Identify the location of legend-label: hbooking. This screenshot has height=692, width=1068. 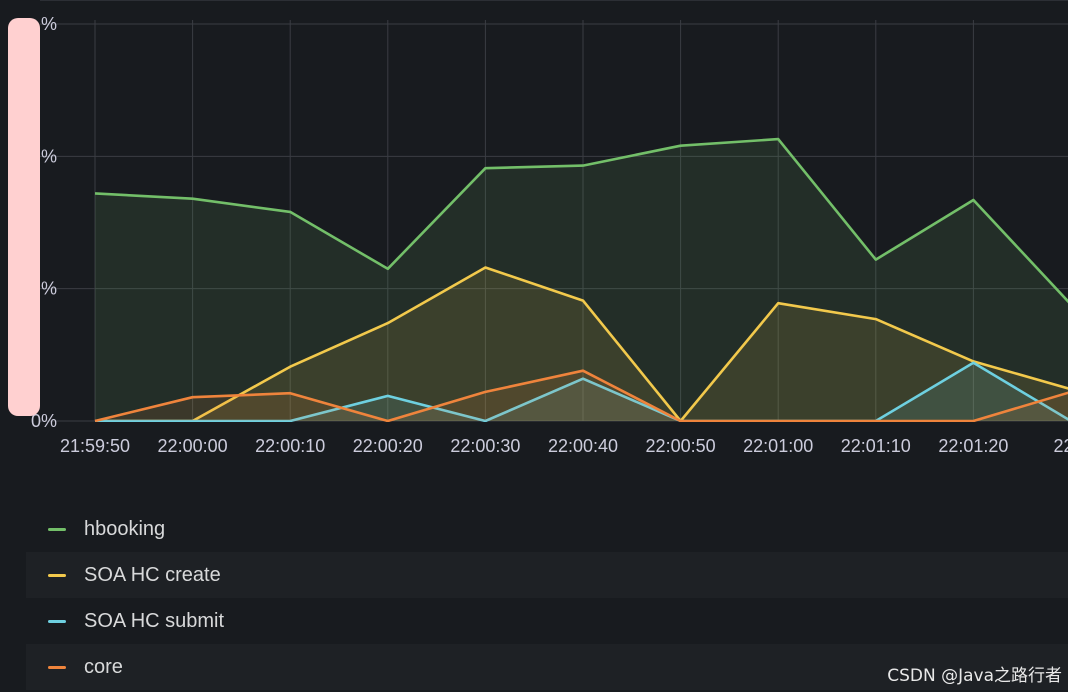
(125, 528).